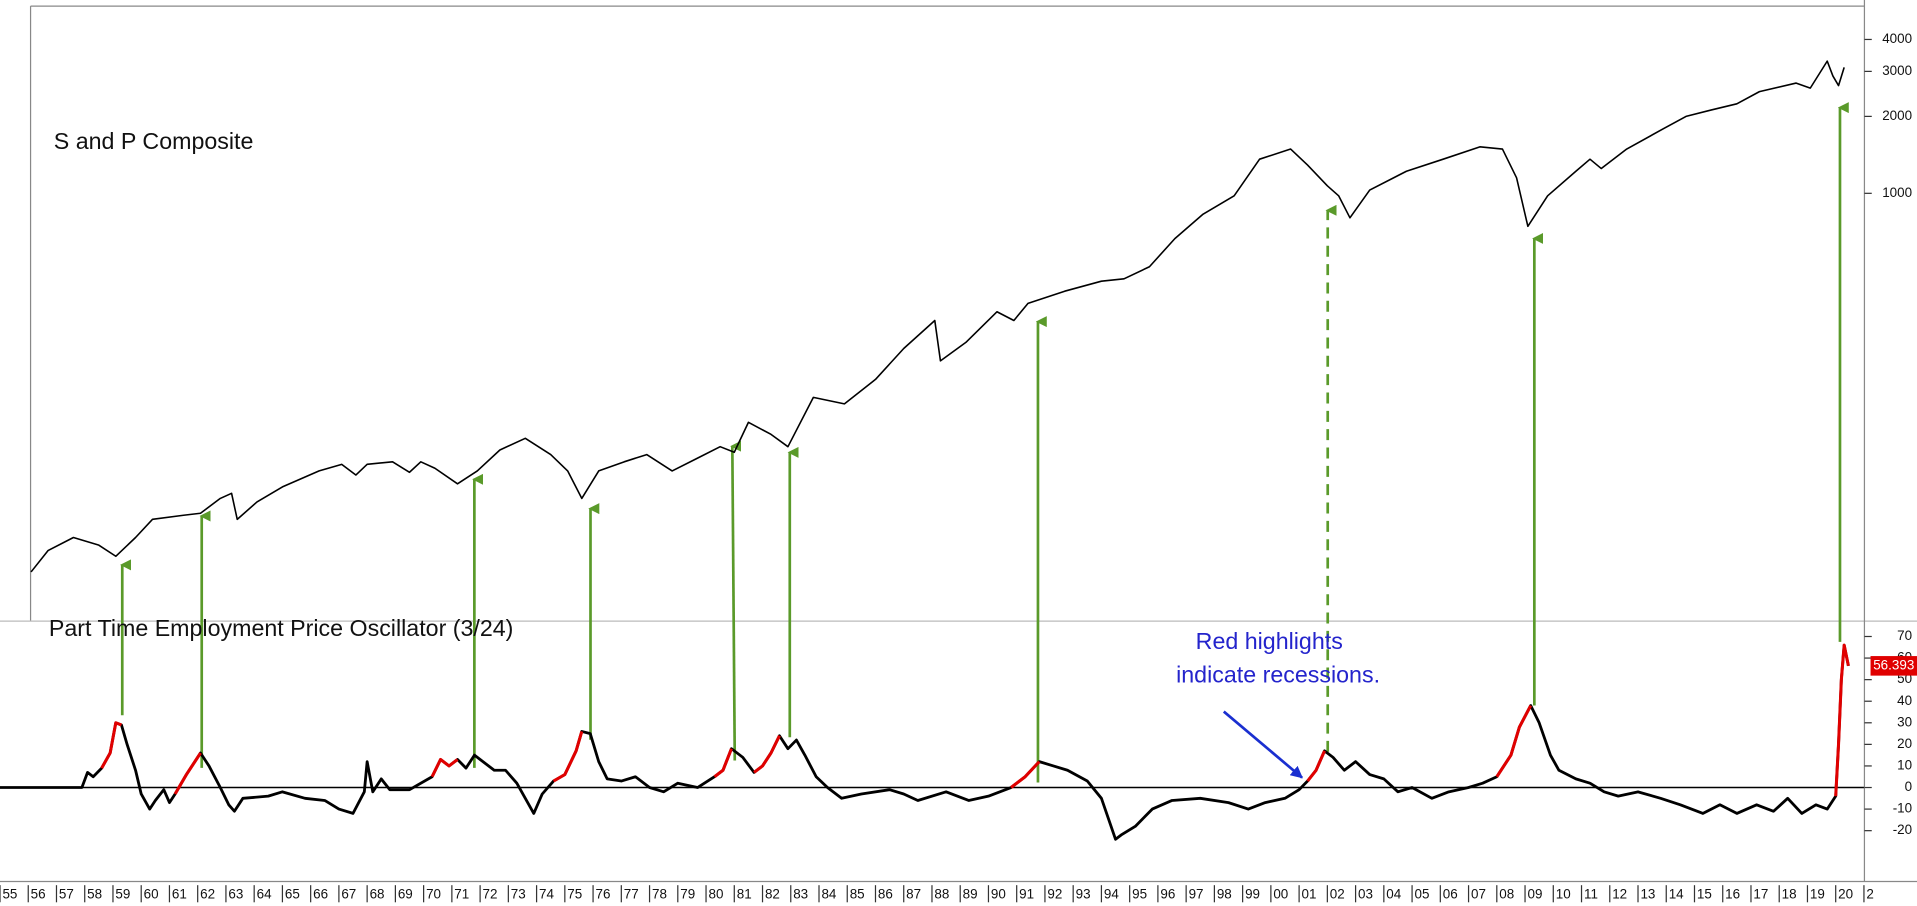 This screenshot has height=906, width=1917. I want to click on x-tick-label: 68, so click(377, 894).